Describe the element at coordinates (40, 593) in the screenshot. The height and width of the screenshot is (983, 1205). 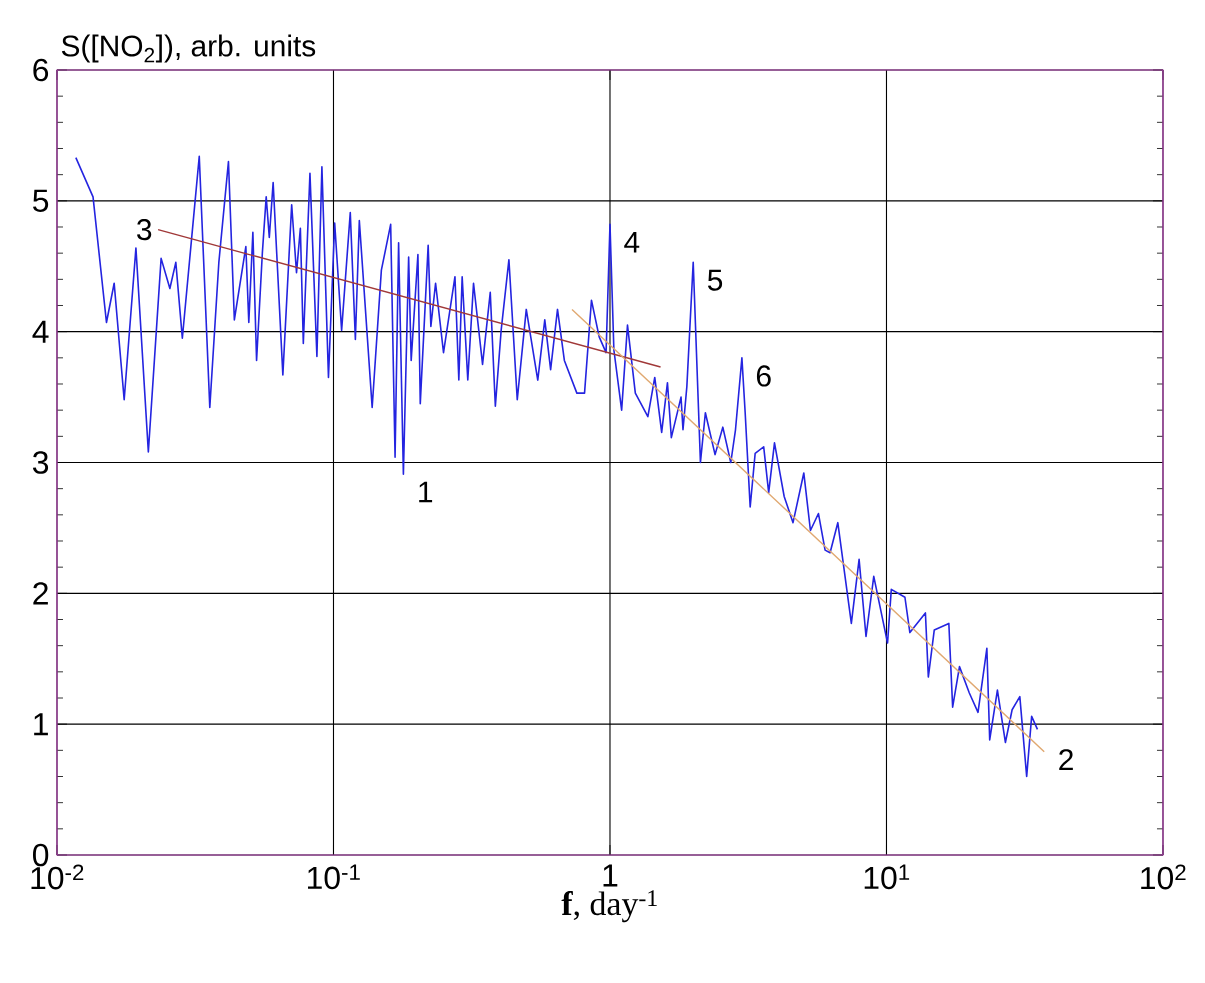
I see `y-tick-label: 2` at that location.